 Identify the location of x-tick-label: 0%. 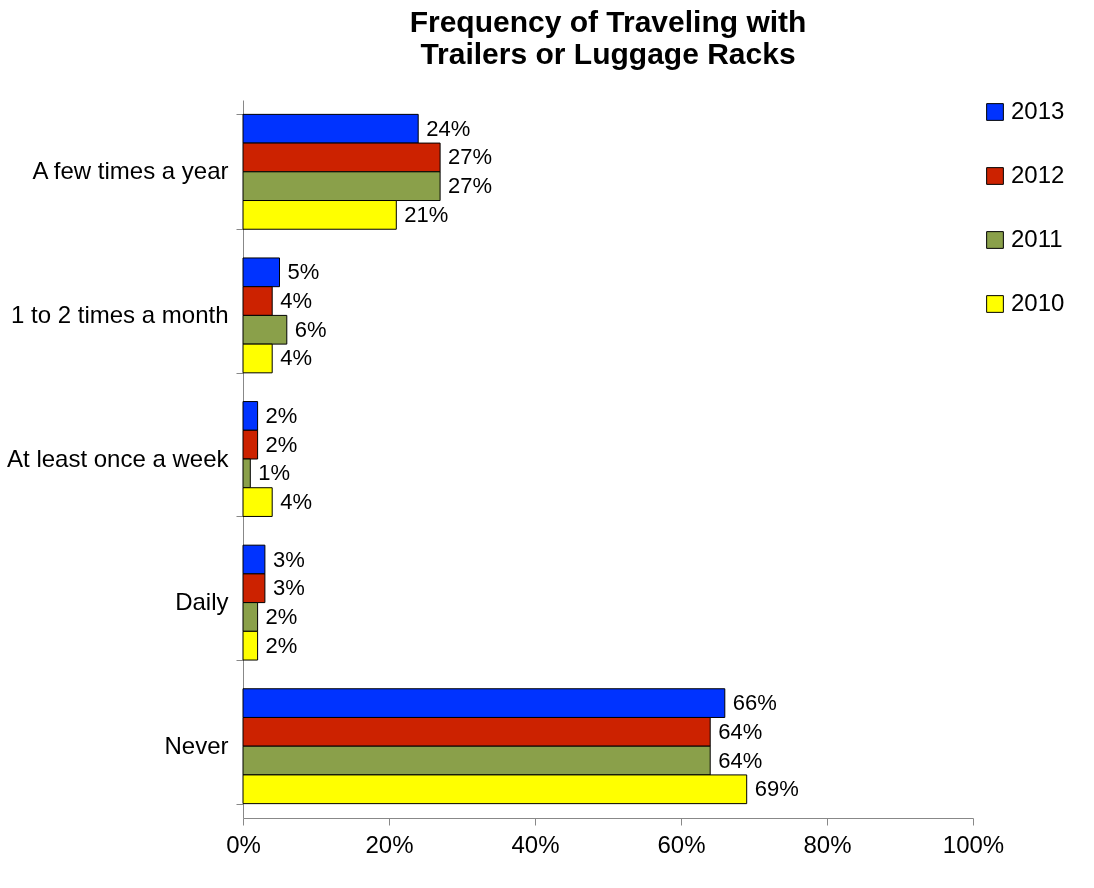
(243, 844).